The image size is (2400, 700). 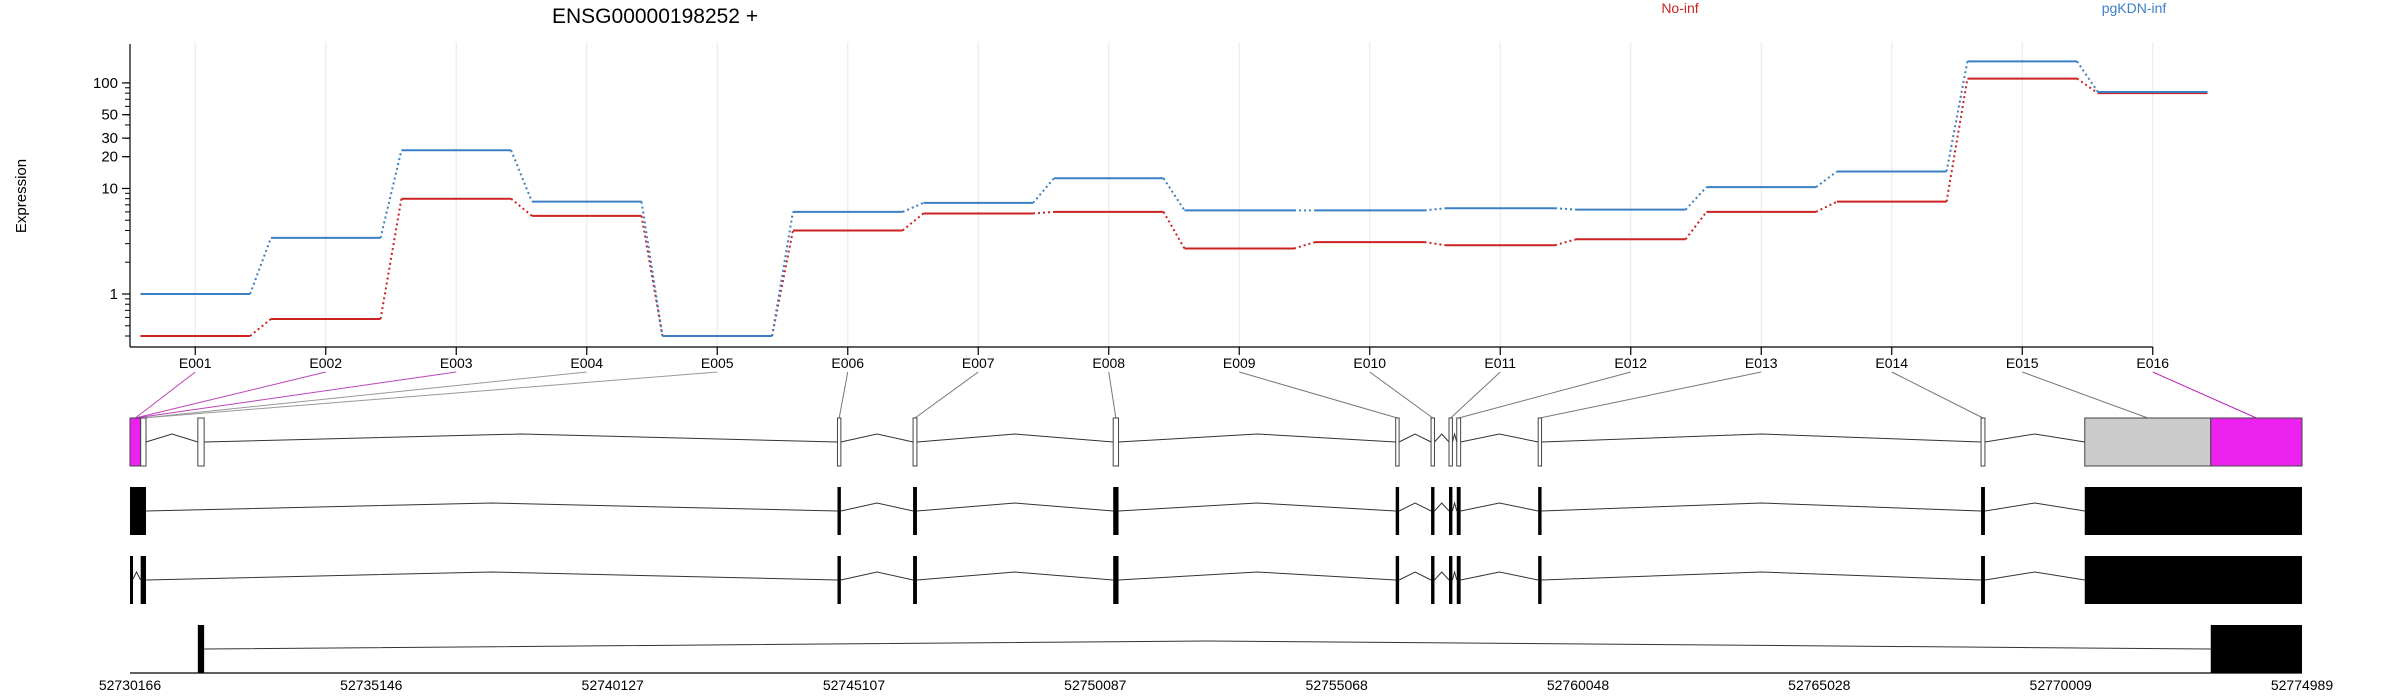 What do you see at coordinates (2022, 363) in the screenshot?
I see `x-tick-label-E015: E015` at bounding box center [2022, 363].